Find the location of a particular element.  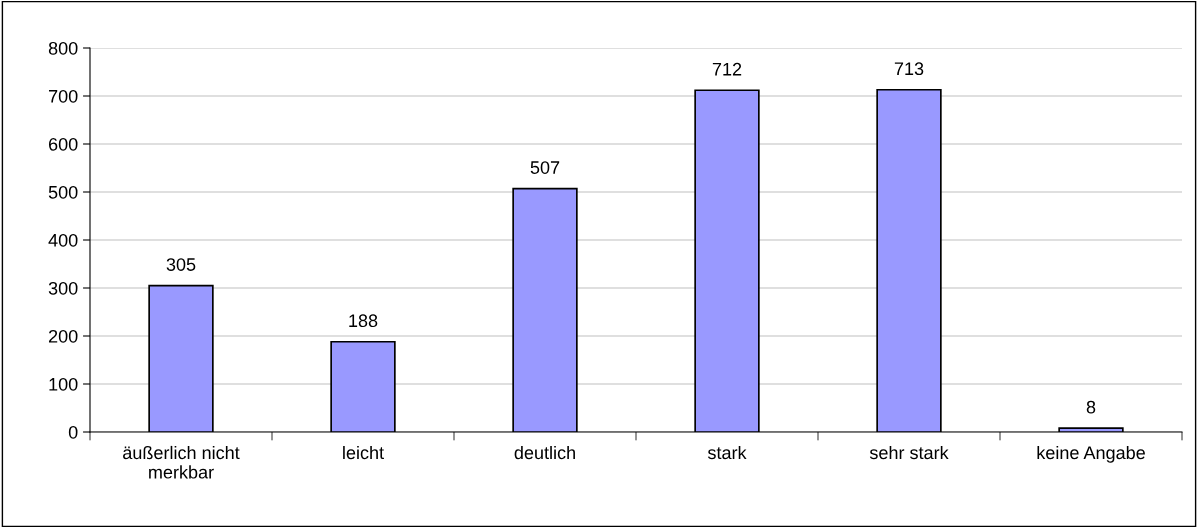

x-tick-label: stark is located at coordinates (727, 452).